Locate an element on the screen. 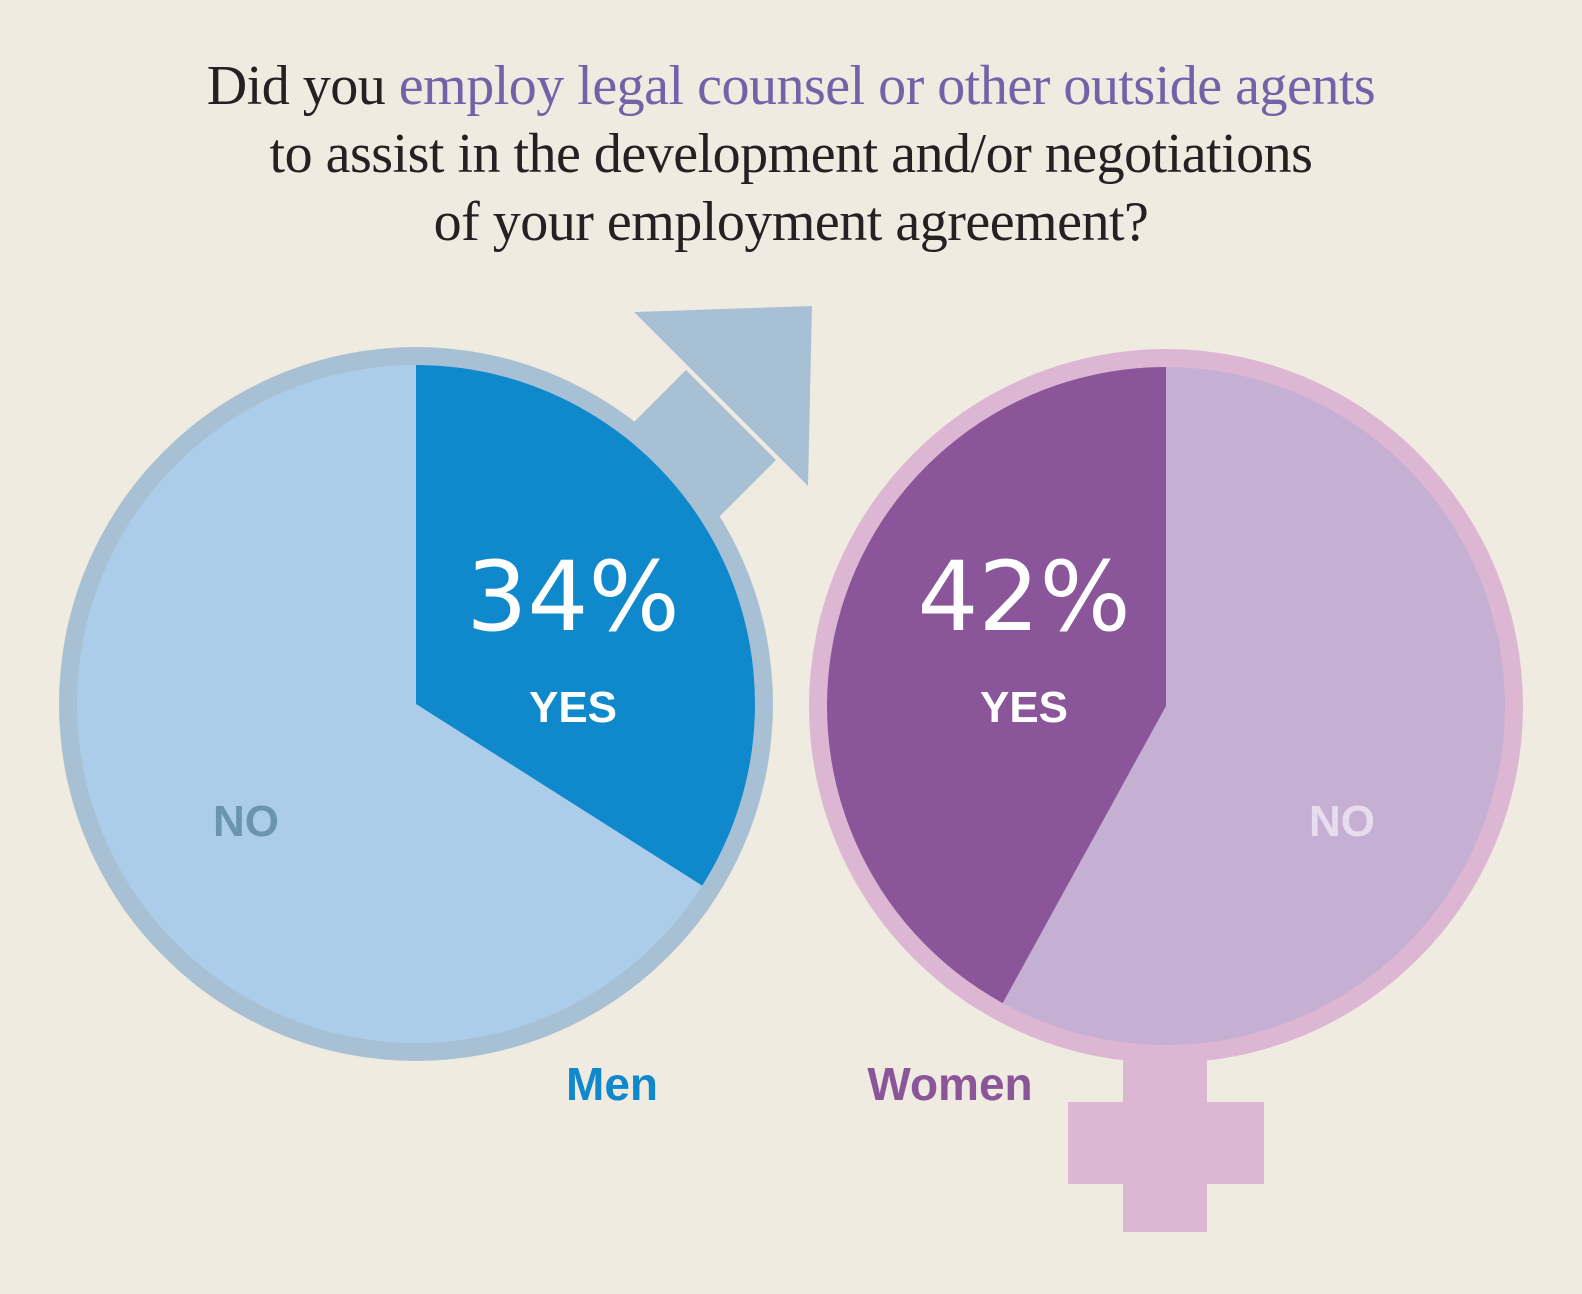  women-yes-label: YES is located at coordinates (1024, 707).